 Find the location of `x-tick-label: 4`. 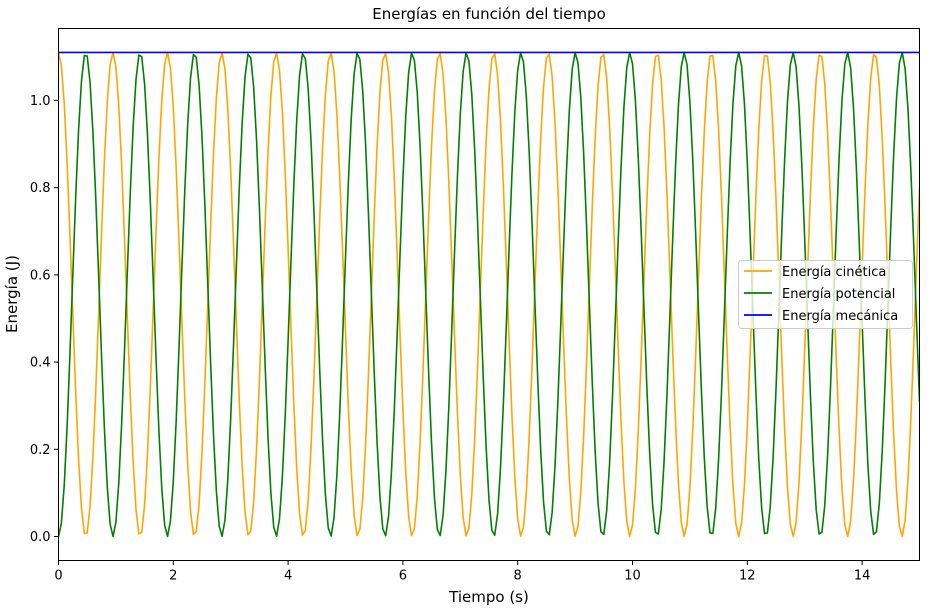

x-tick-label: 4 is located at coordinates (288, 576).